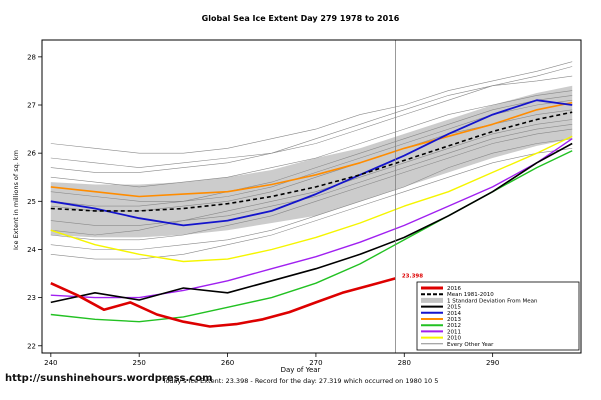 The height and width of the screenshot is (400, 601). What do you see at coordinates (454, 320) in the screenshot?
I see `legend-label: 2013` at bounding box center [454, 320].